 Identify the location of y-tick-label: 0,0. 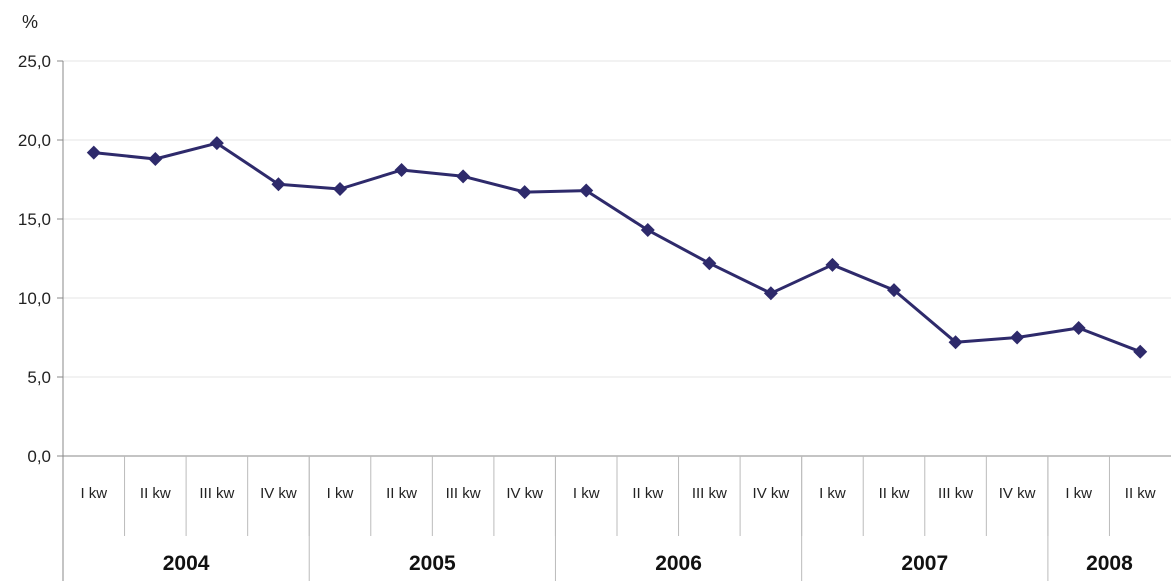
(39, 456).